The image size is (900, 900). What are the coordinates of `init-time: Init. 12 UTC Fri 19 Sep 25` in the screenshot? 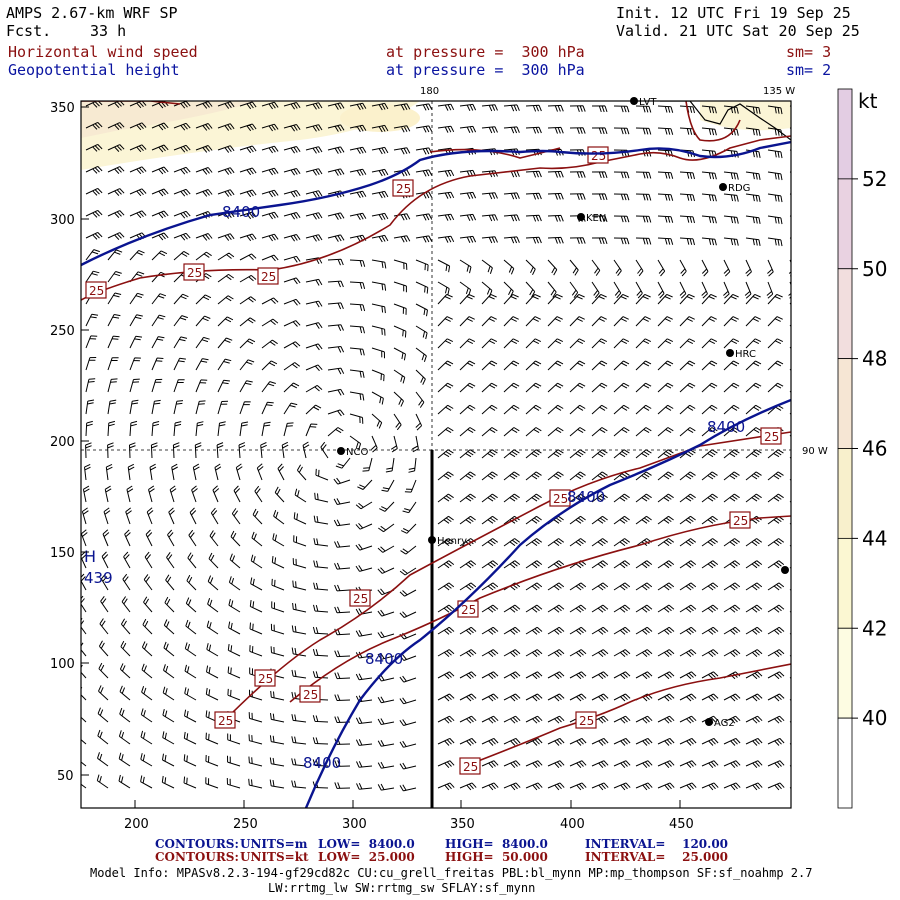 It's located at (733, 13).